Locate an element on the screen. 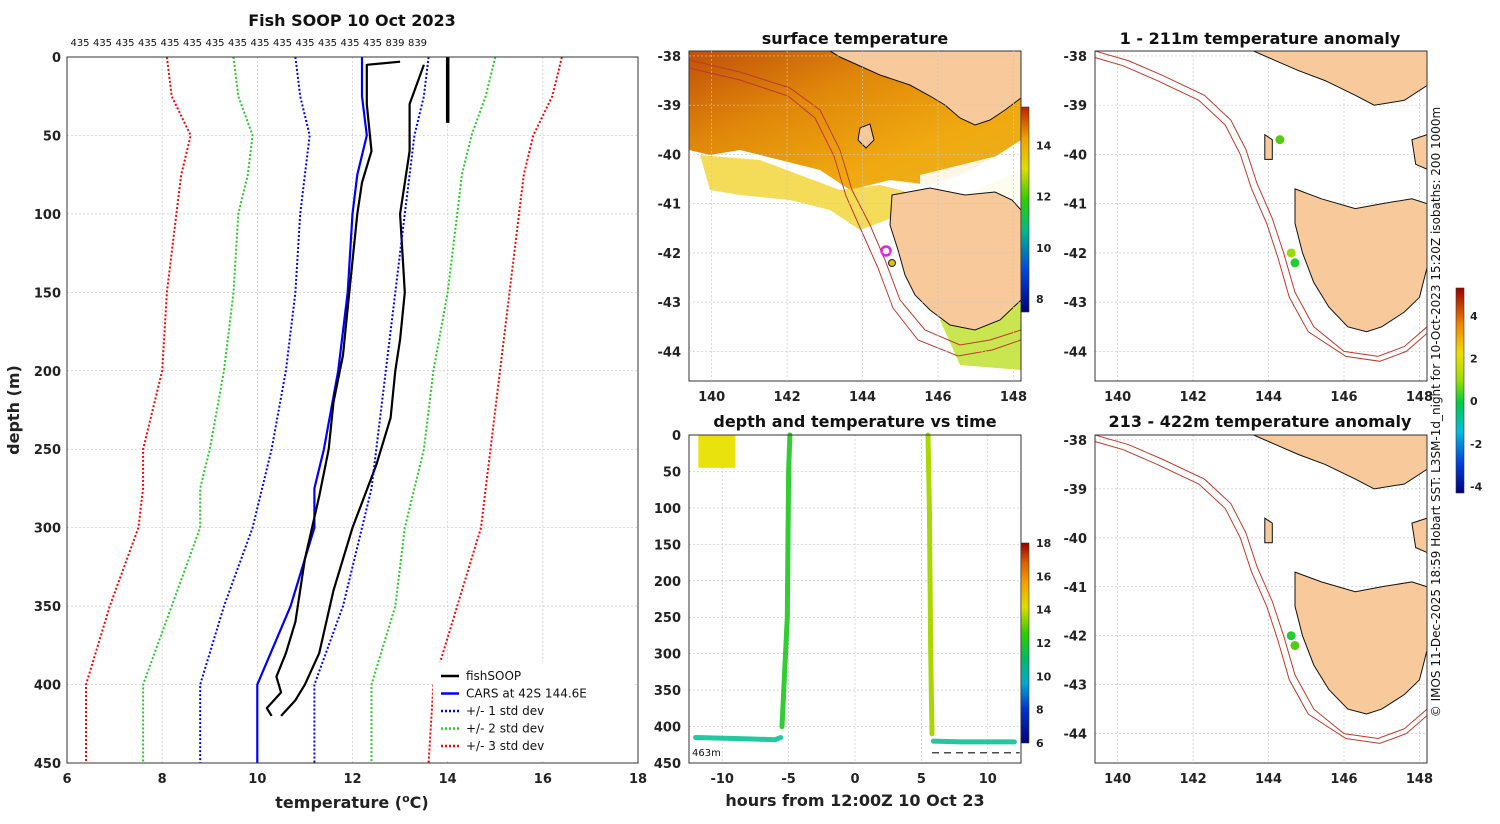 The image size is (1500, 824). profile-y-ticks: 0 50 100 150 200 250 300 350 400 450 is located at coordinates (47, 411).